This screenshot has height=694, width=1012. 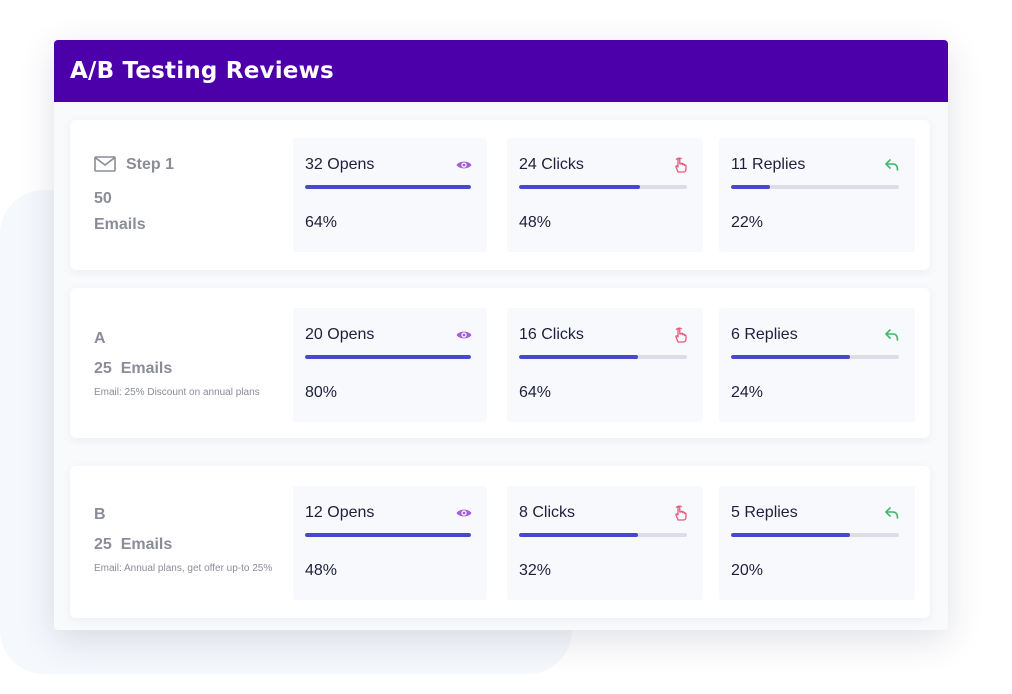 I want to click on mail-icon, so click(x=105, y=164).